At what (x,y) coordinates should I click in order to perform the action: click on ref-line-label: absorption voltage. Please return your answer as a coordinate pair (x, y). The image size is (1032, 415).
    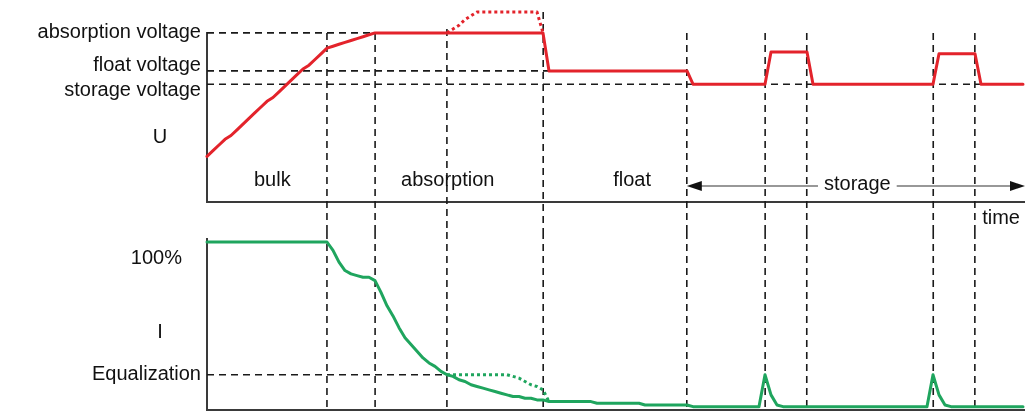
    Looking at the image, I should click on (119, 31).